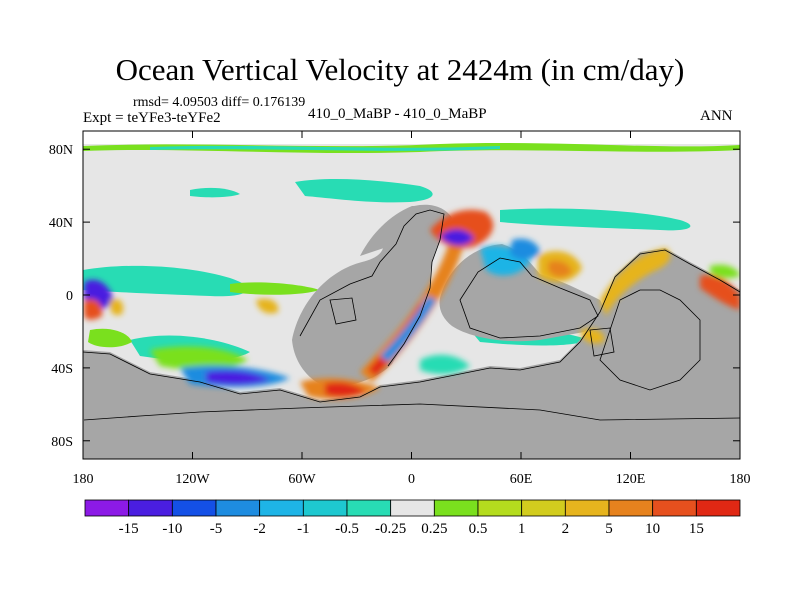 The image size is (800, 600). What do you see at coordinates (61, 150) in the screenshot?
I see `y-tick-label: 80N` at bounding box center [61, 150].